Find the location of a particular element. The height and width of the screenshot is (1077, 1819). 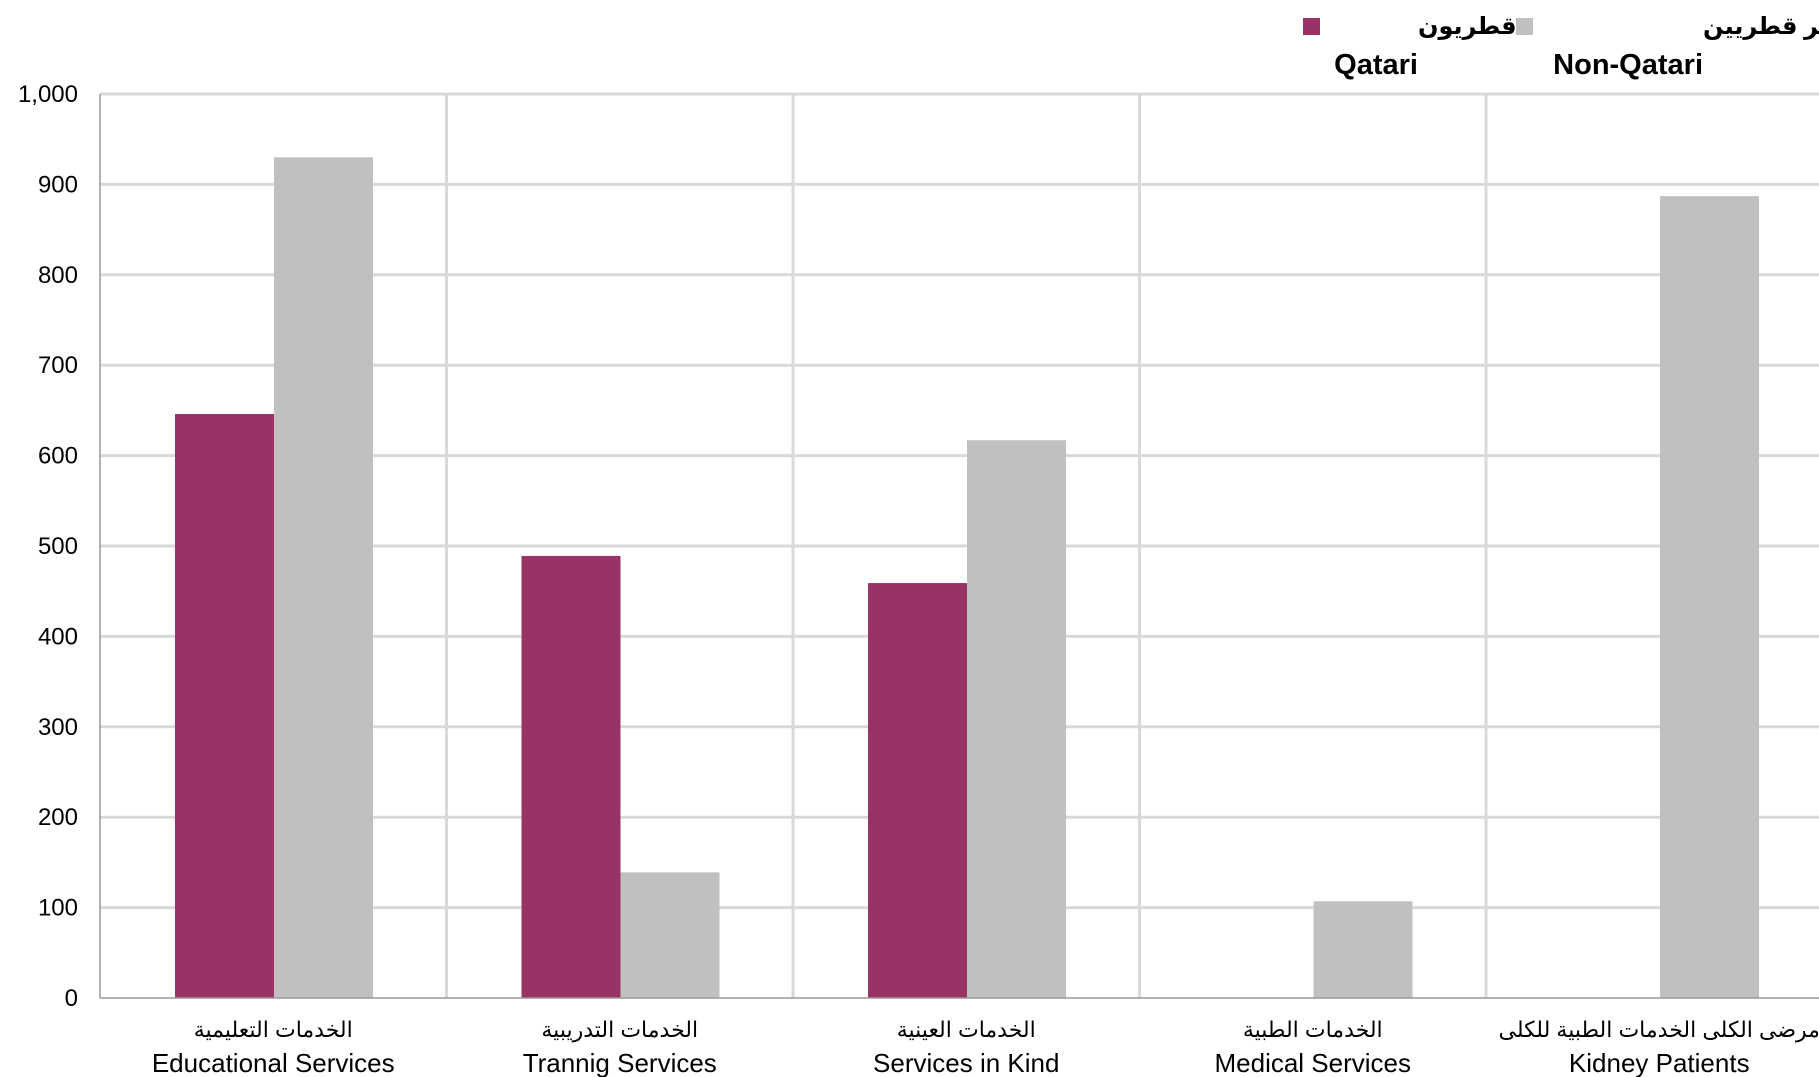

legend-swatch-non-qatari is located at coordinates (1524, 26).